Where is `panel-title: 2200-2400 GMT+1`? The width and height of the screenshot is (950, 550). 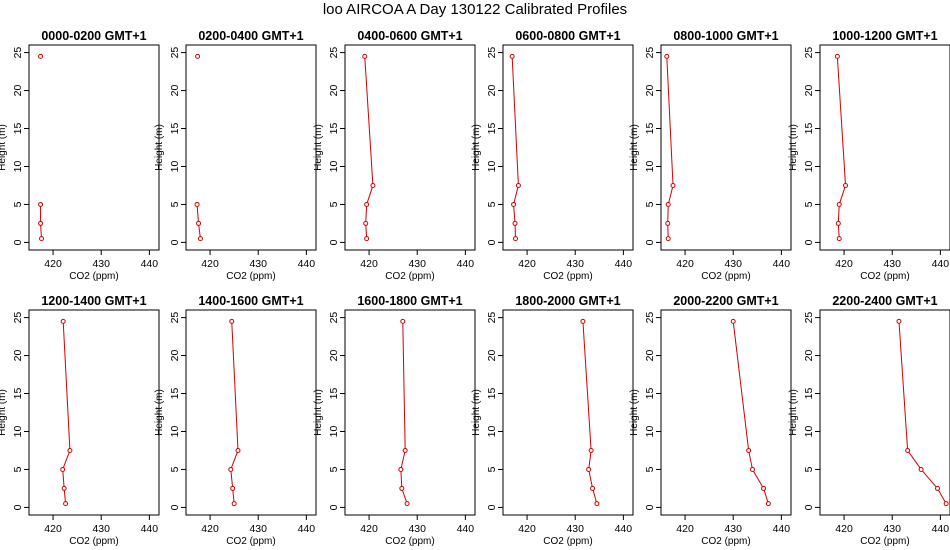 panel-title: 2200-2400 GMT+1 is located at coordinates (884, 301).